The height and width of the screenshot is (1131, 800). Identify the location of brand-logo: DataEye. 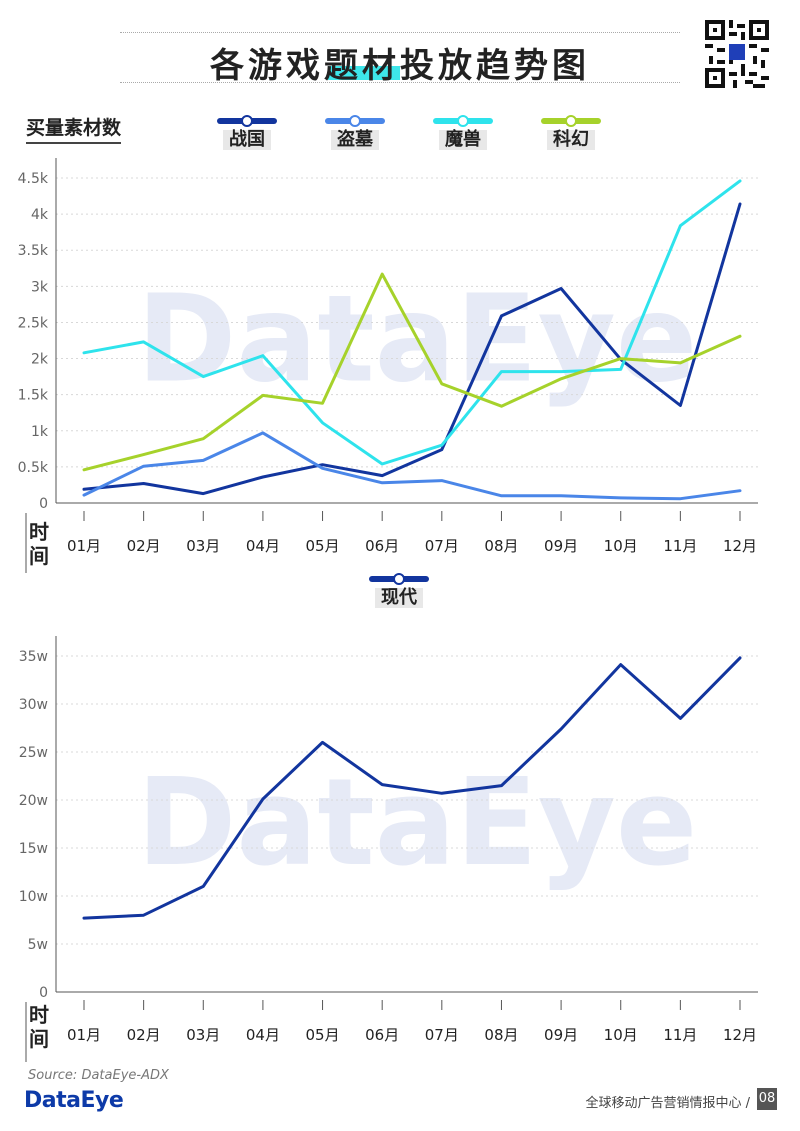
(74, 1100).